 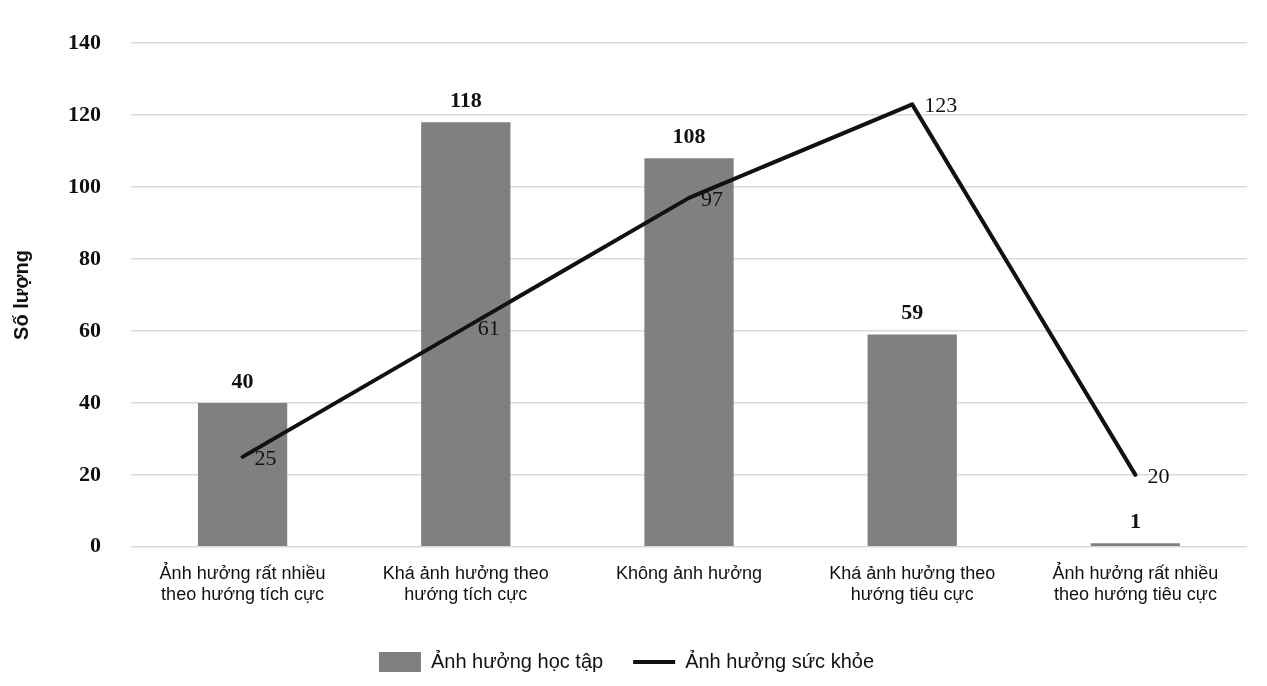 I want to click on data-label: 61, so click(x=488, y=328).